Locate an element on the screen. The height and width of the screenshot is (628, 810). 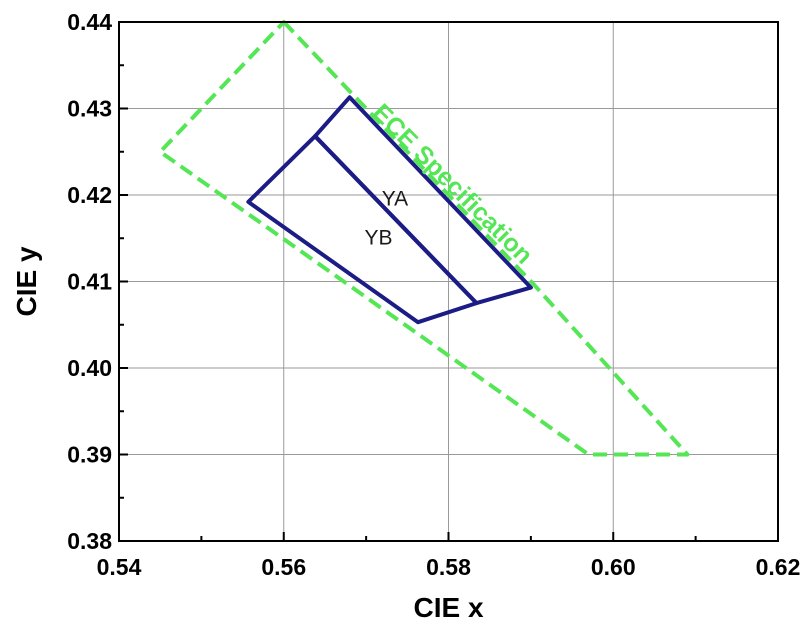
x-tick-label: 0.60 is located at coordinates (613, 567).